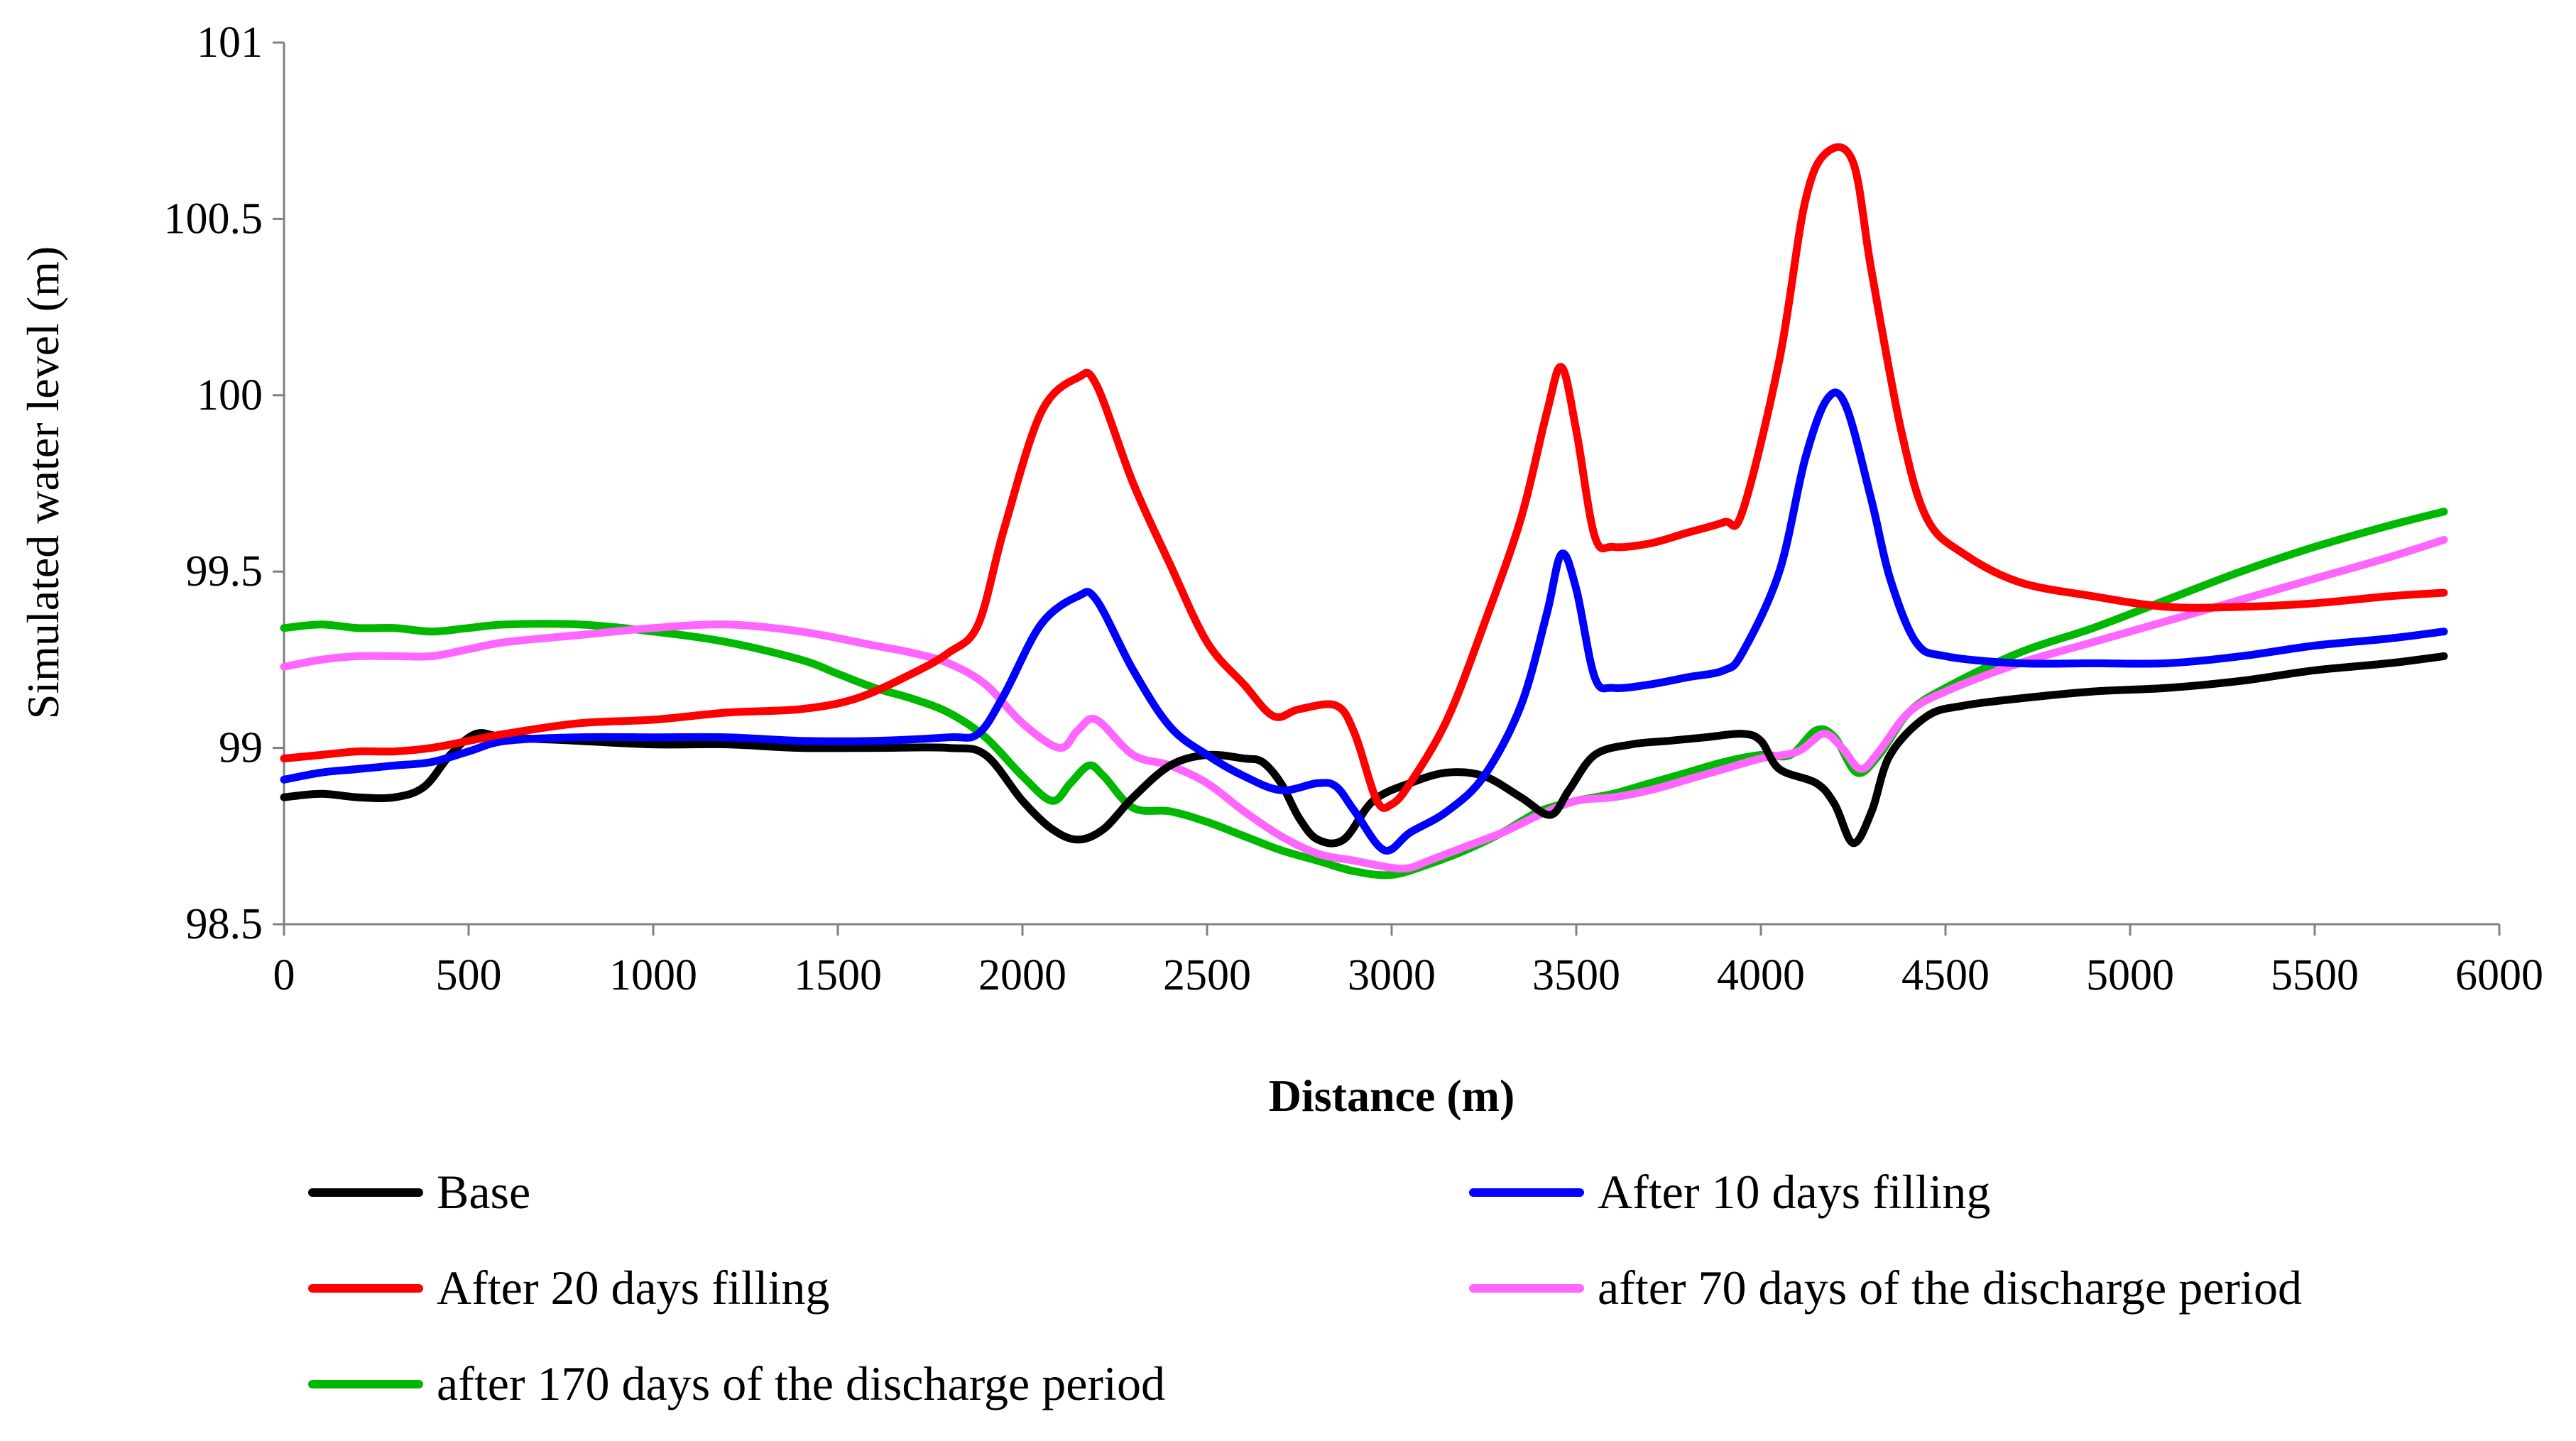  What do you see at coordinates (1392, 1095) in the screenshot?
I see `x-axis-title: Distance (m)` at bounding box center [1392, 1095].